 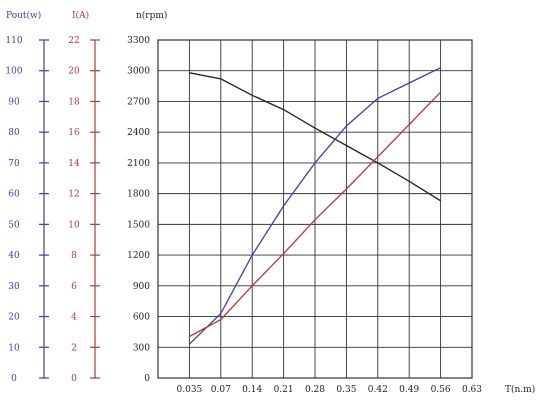 I want to click on current-tick-label: 10, so click(x=74, y=225).